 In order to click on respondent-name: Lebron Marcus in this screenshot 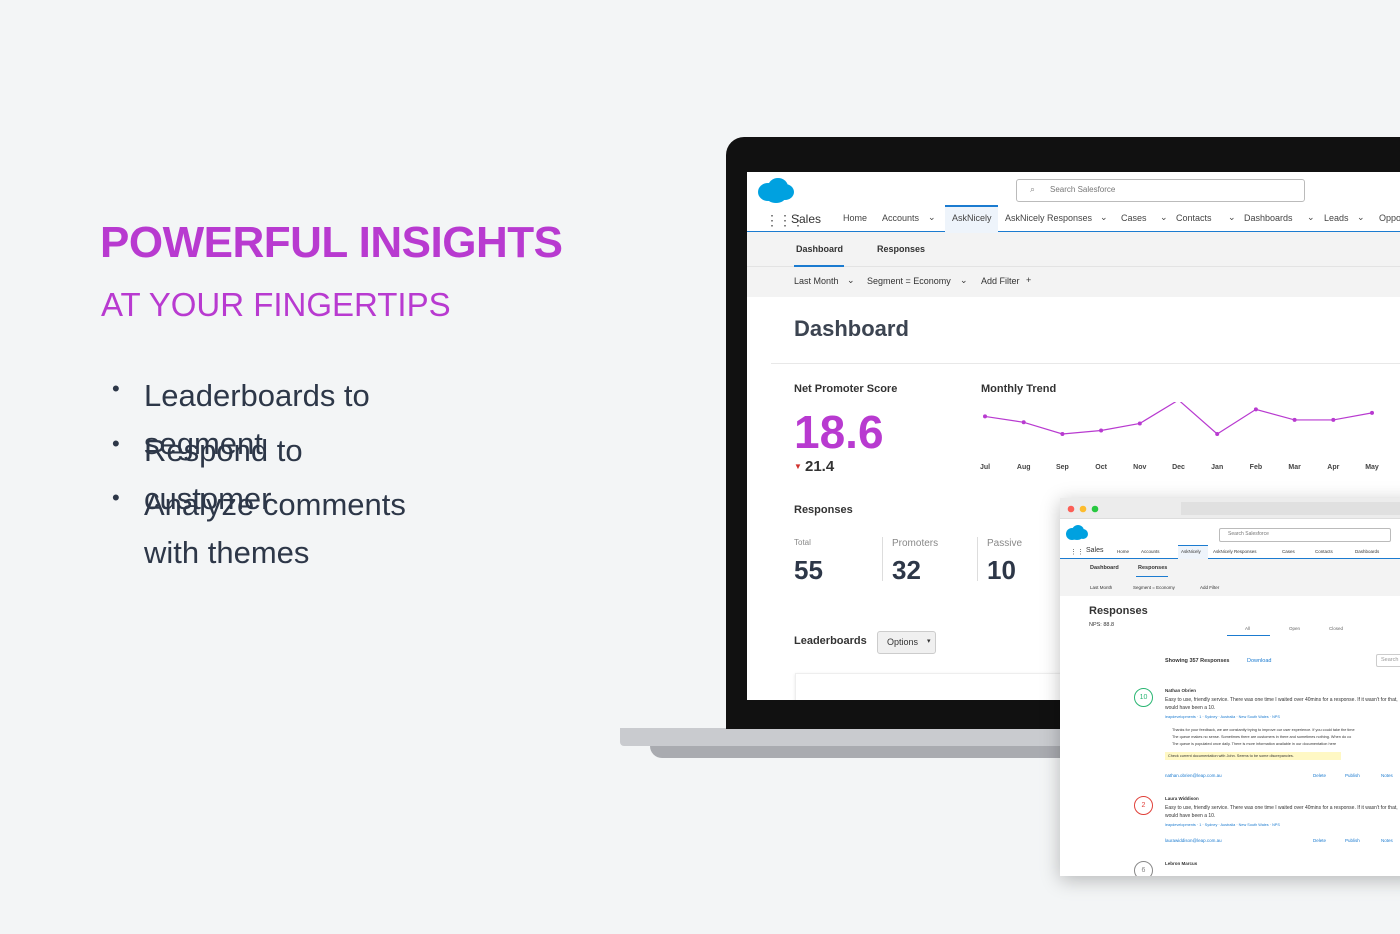, I will do `click(1181, 863)`.